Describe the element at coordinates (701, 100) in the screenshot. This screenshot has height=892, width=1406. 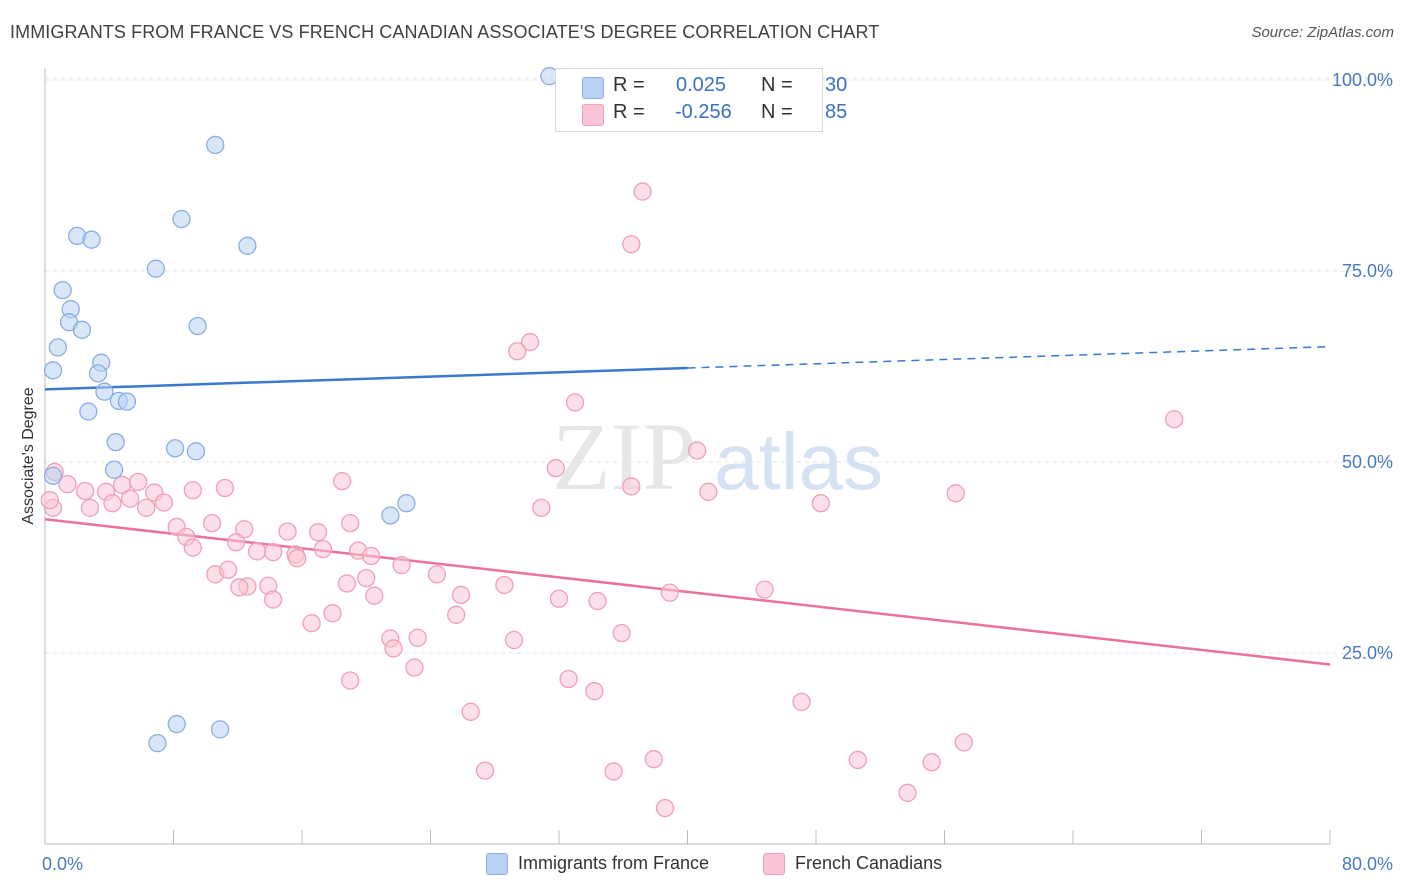
I see `stats-legend: R = 0.025 N = 30 R = -0.256 N = 85` at that location.